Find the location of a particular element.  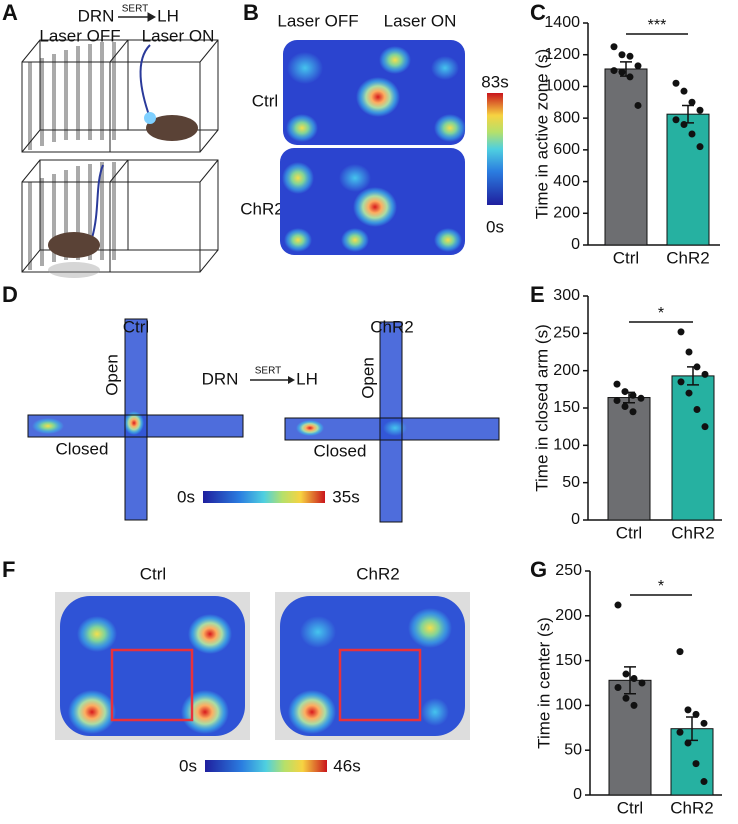

y-tick-label: 400 is located at coordinates (566, 181).